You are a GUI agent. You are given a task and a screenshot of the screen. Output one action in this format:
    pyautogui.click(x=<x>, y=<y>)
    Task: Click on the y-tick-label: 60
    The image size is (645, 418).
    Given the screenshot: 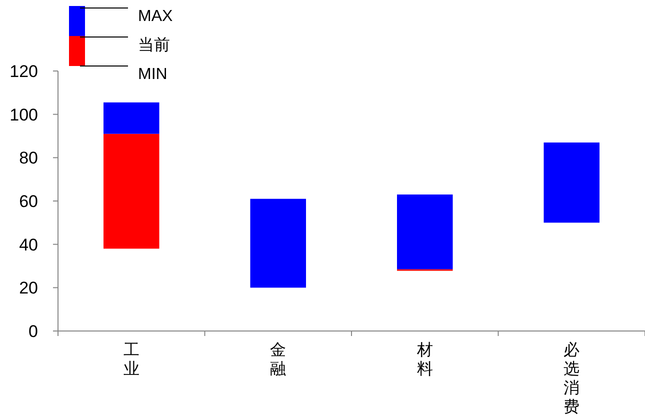 What is the action you would take?
    pyautogui.click(x=28, y=201)
    